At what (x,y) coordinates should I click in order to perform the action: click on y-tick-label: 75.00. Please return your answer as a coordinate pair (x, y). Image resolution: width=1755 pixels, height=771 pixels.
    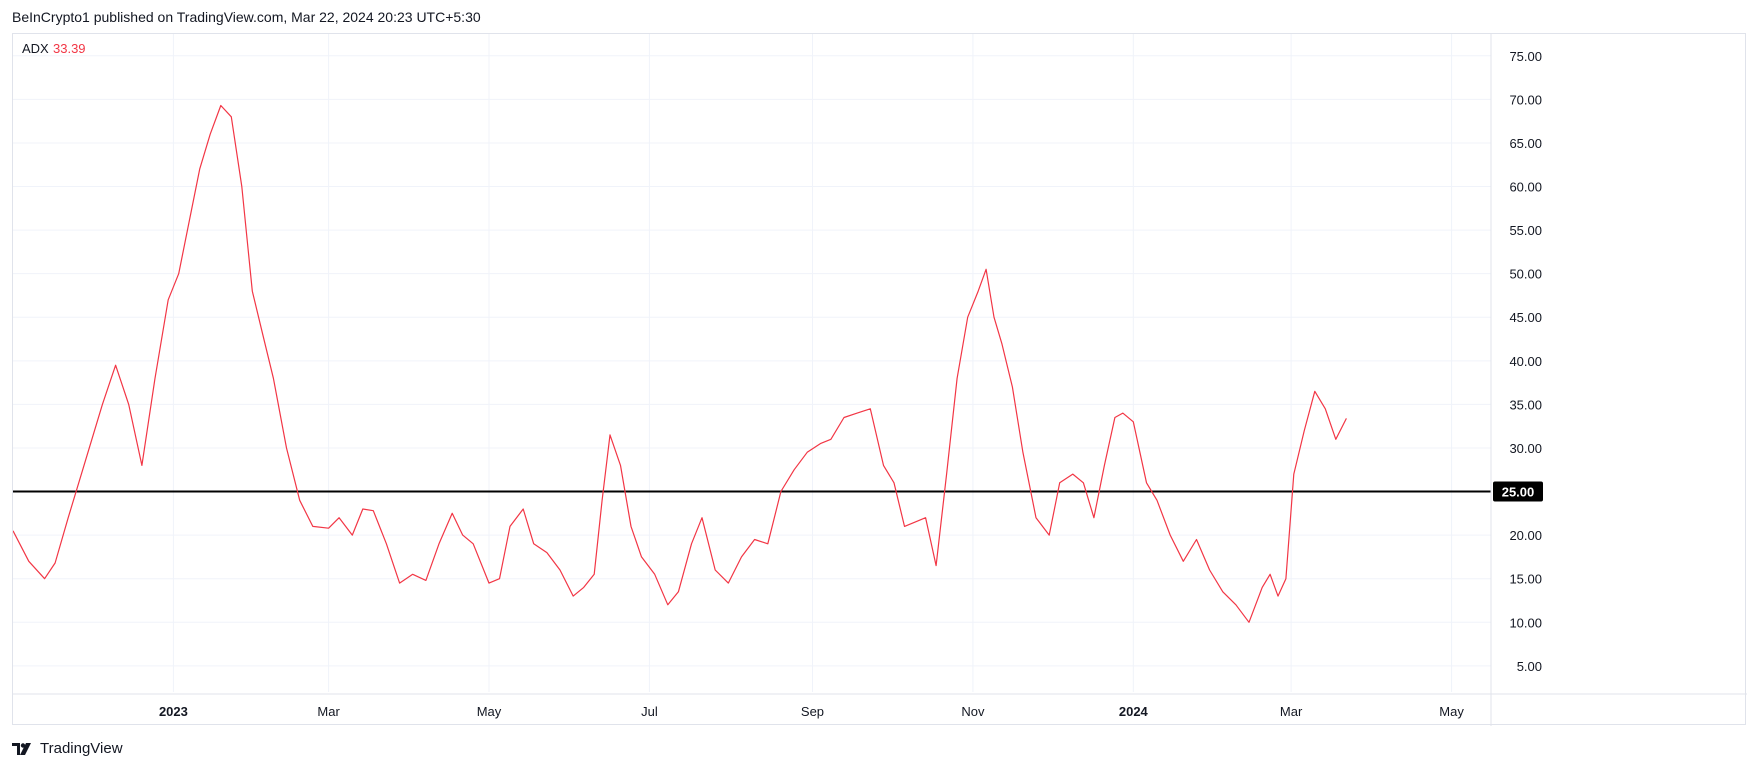
    Looking at the image, I should click on (1525, 56).